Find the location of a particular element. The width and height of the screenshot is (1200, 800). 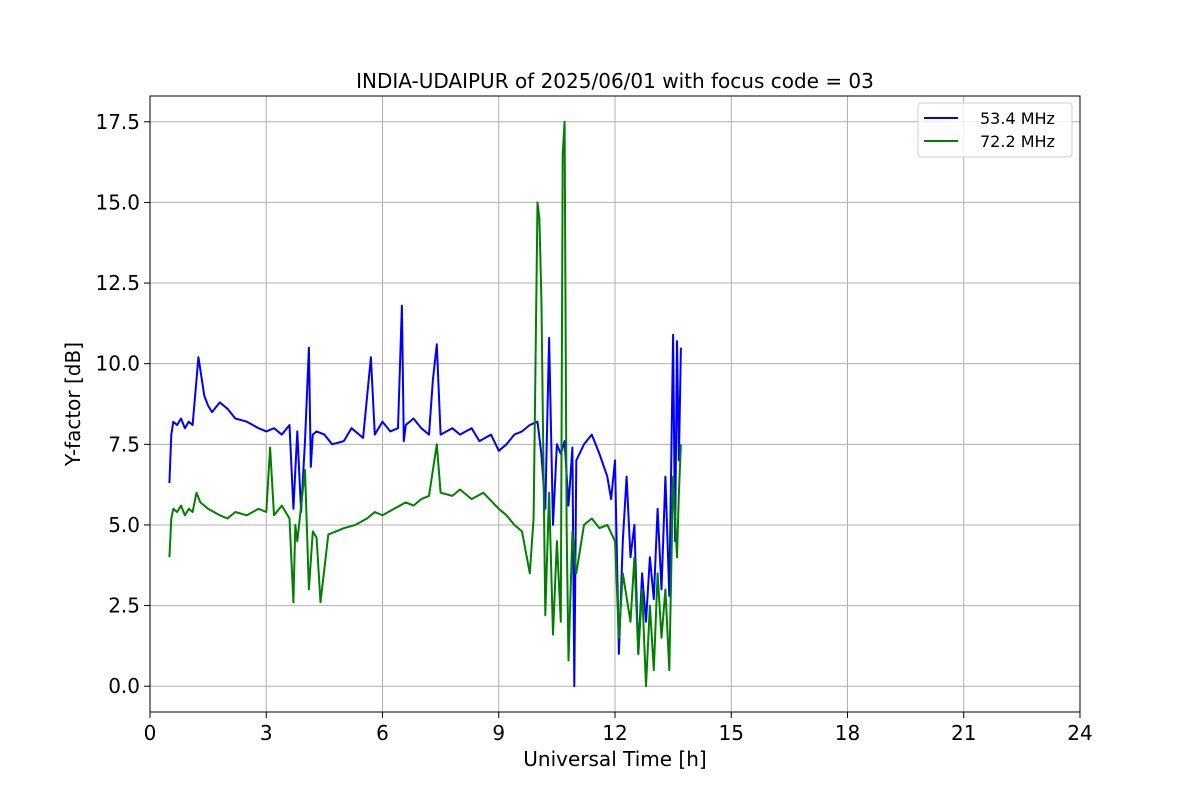

x-tick-label: 0 is located at coordinates (150, 733).